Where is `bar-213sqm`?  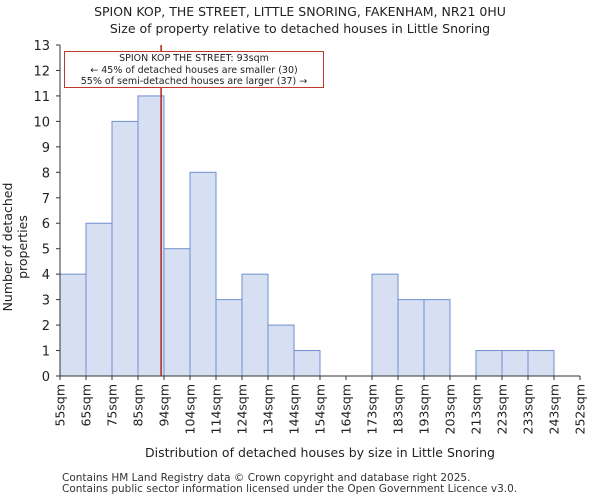
bar-213sqm is located at coordinates (489, 363).